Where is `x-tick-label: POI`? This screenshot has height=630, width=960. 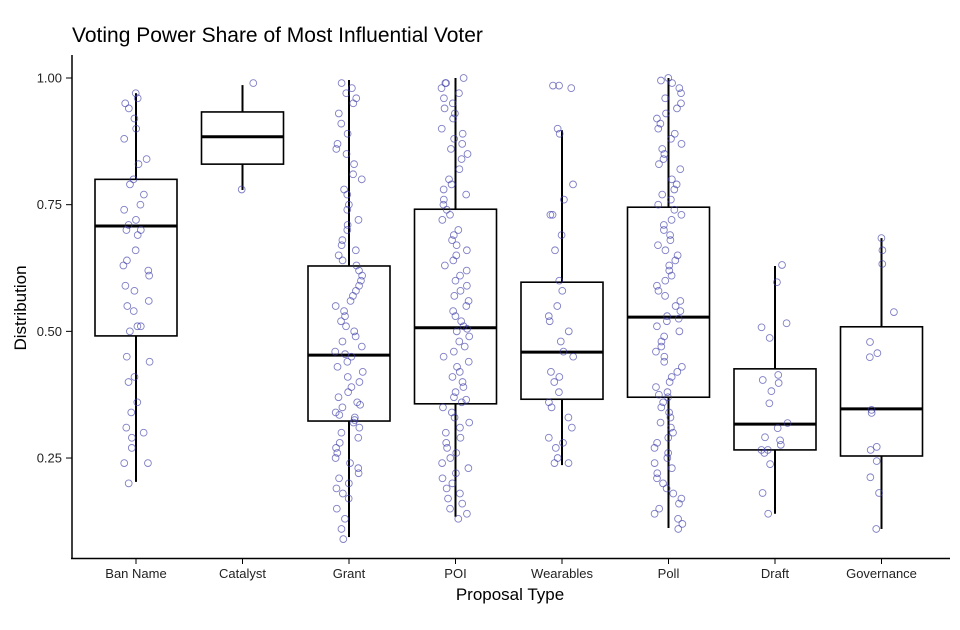 x-tick-label: POI is located at coordinates (455, 573).